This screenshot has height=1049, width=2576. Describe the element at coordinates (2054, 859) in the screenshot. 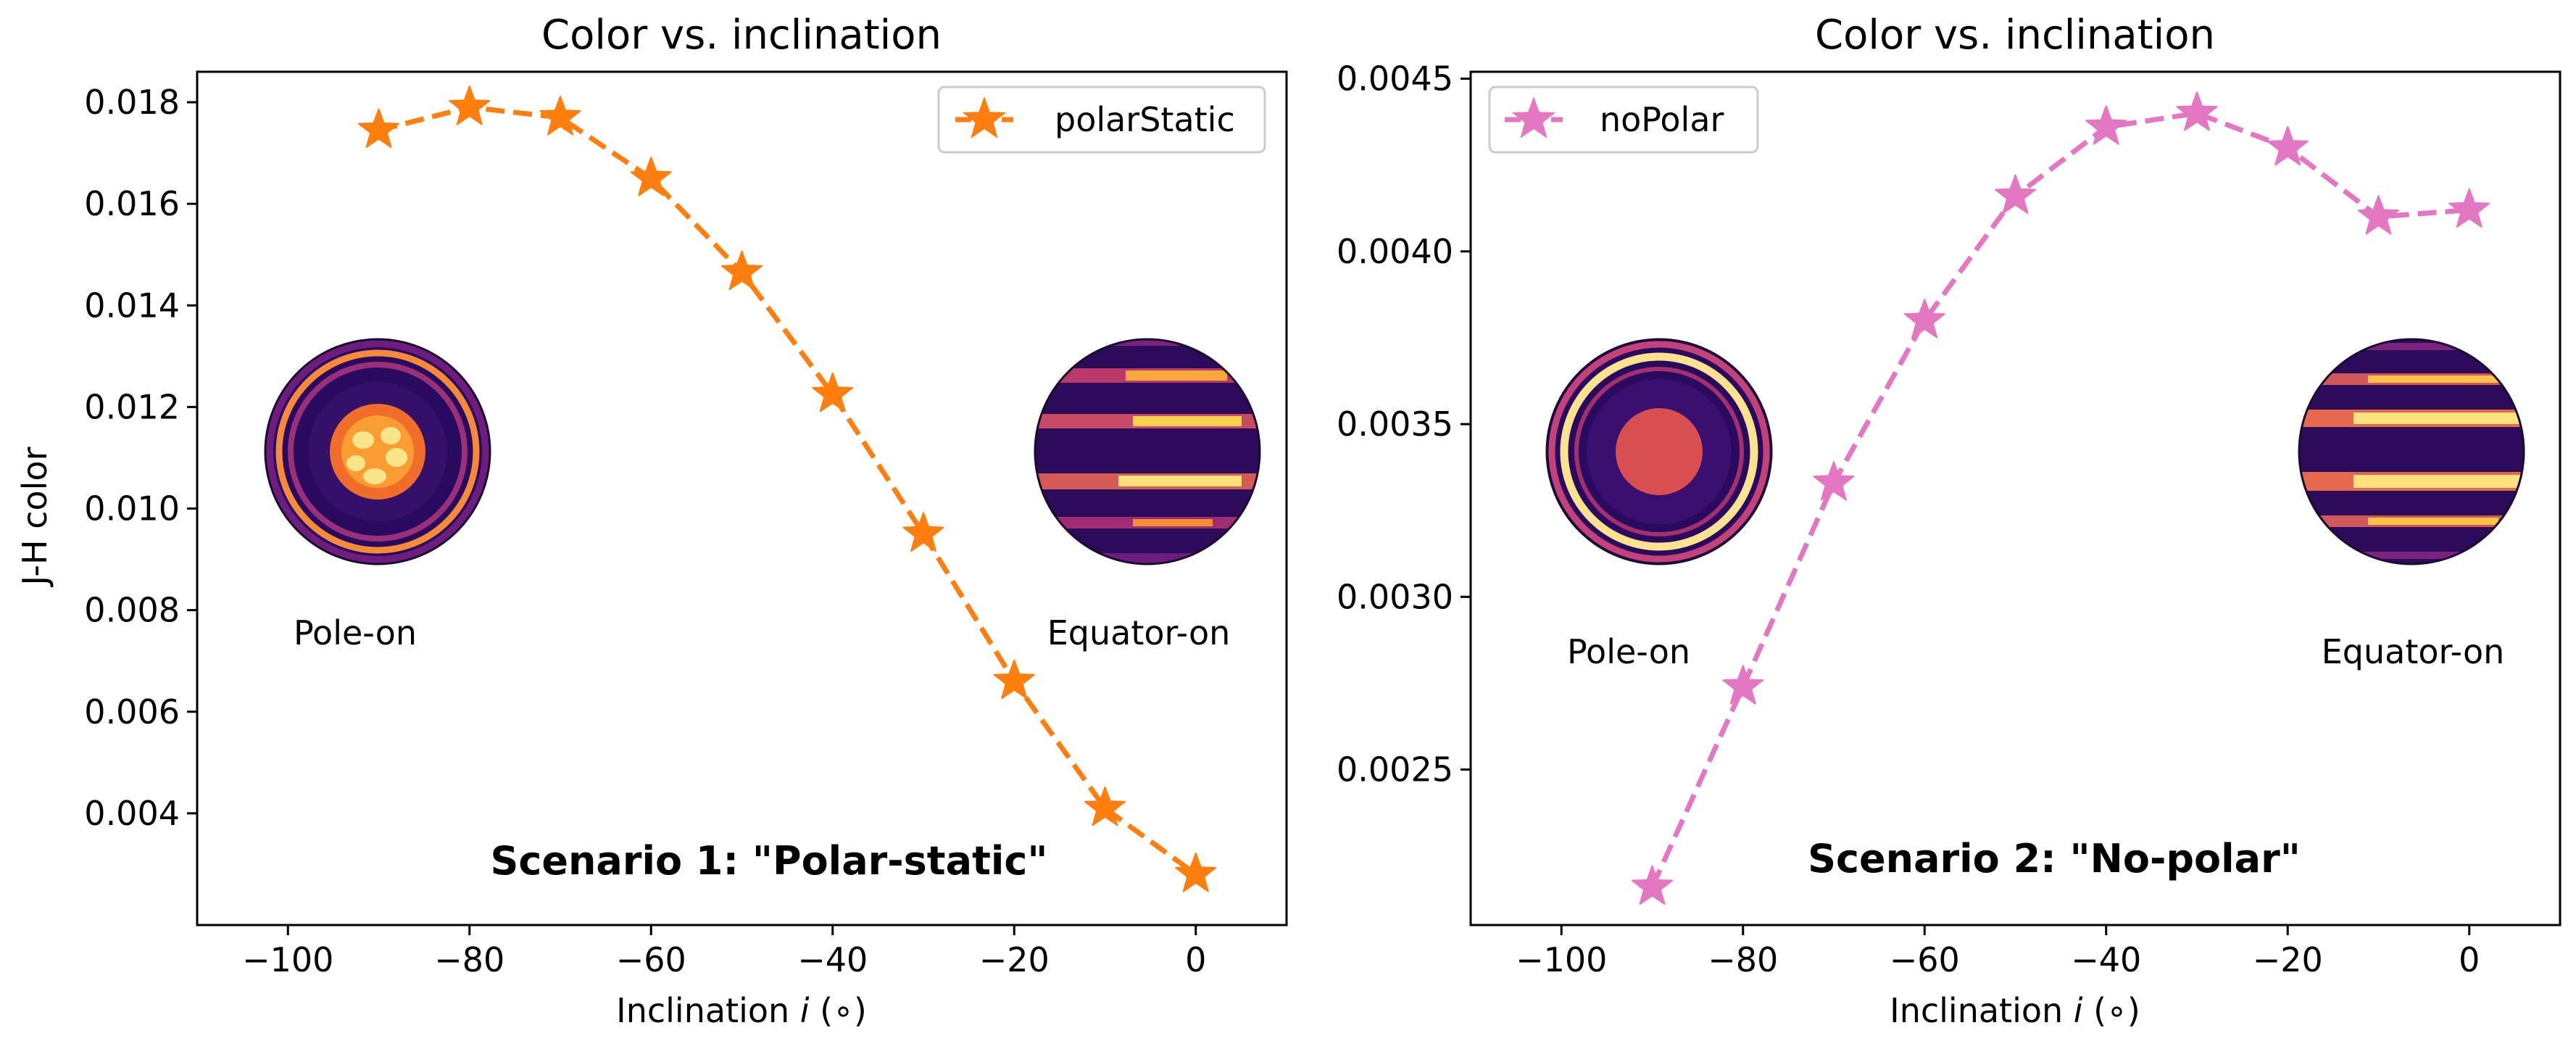

I see `annotation-scenario-2: Scenario 2: "No-polar"` at that location.